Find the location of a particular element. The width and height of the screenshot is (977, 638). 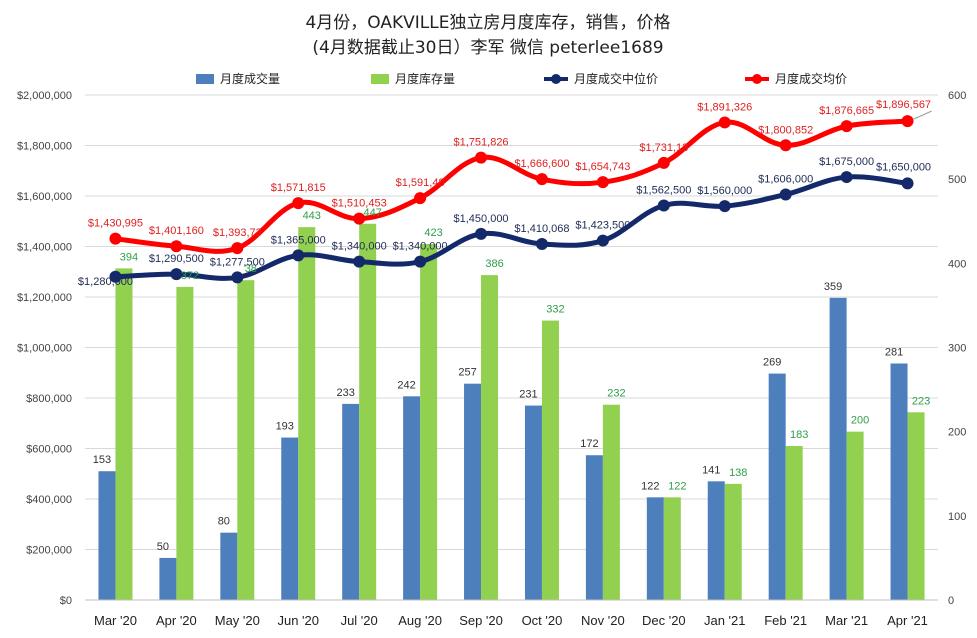

line-value-label: $1,510,453 is located at coordinates (359, 204).